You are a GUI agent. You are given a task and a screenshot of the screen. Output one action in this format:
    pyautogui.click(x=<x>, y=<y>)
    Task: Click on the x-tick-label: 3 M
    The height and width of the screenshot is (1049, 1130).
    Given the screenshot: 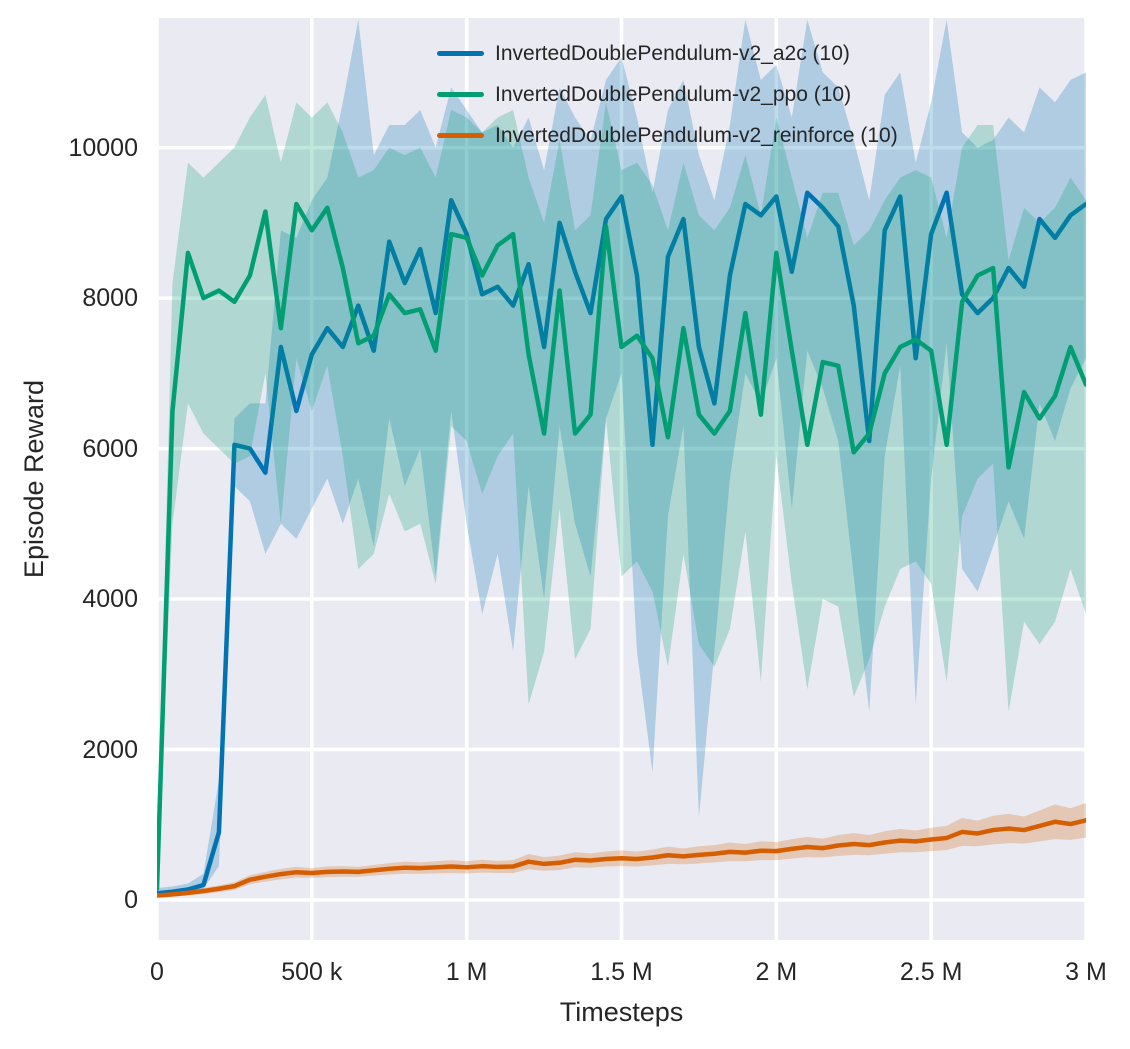 What is the action you would take?
    pyautogui.click(x=1086, y=972)
    